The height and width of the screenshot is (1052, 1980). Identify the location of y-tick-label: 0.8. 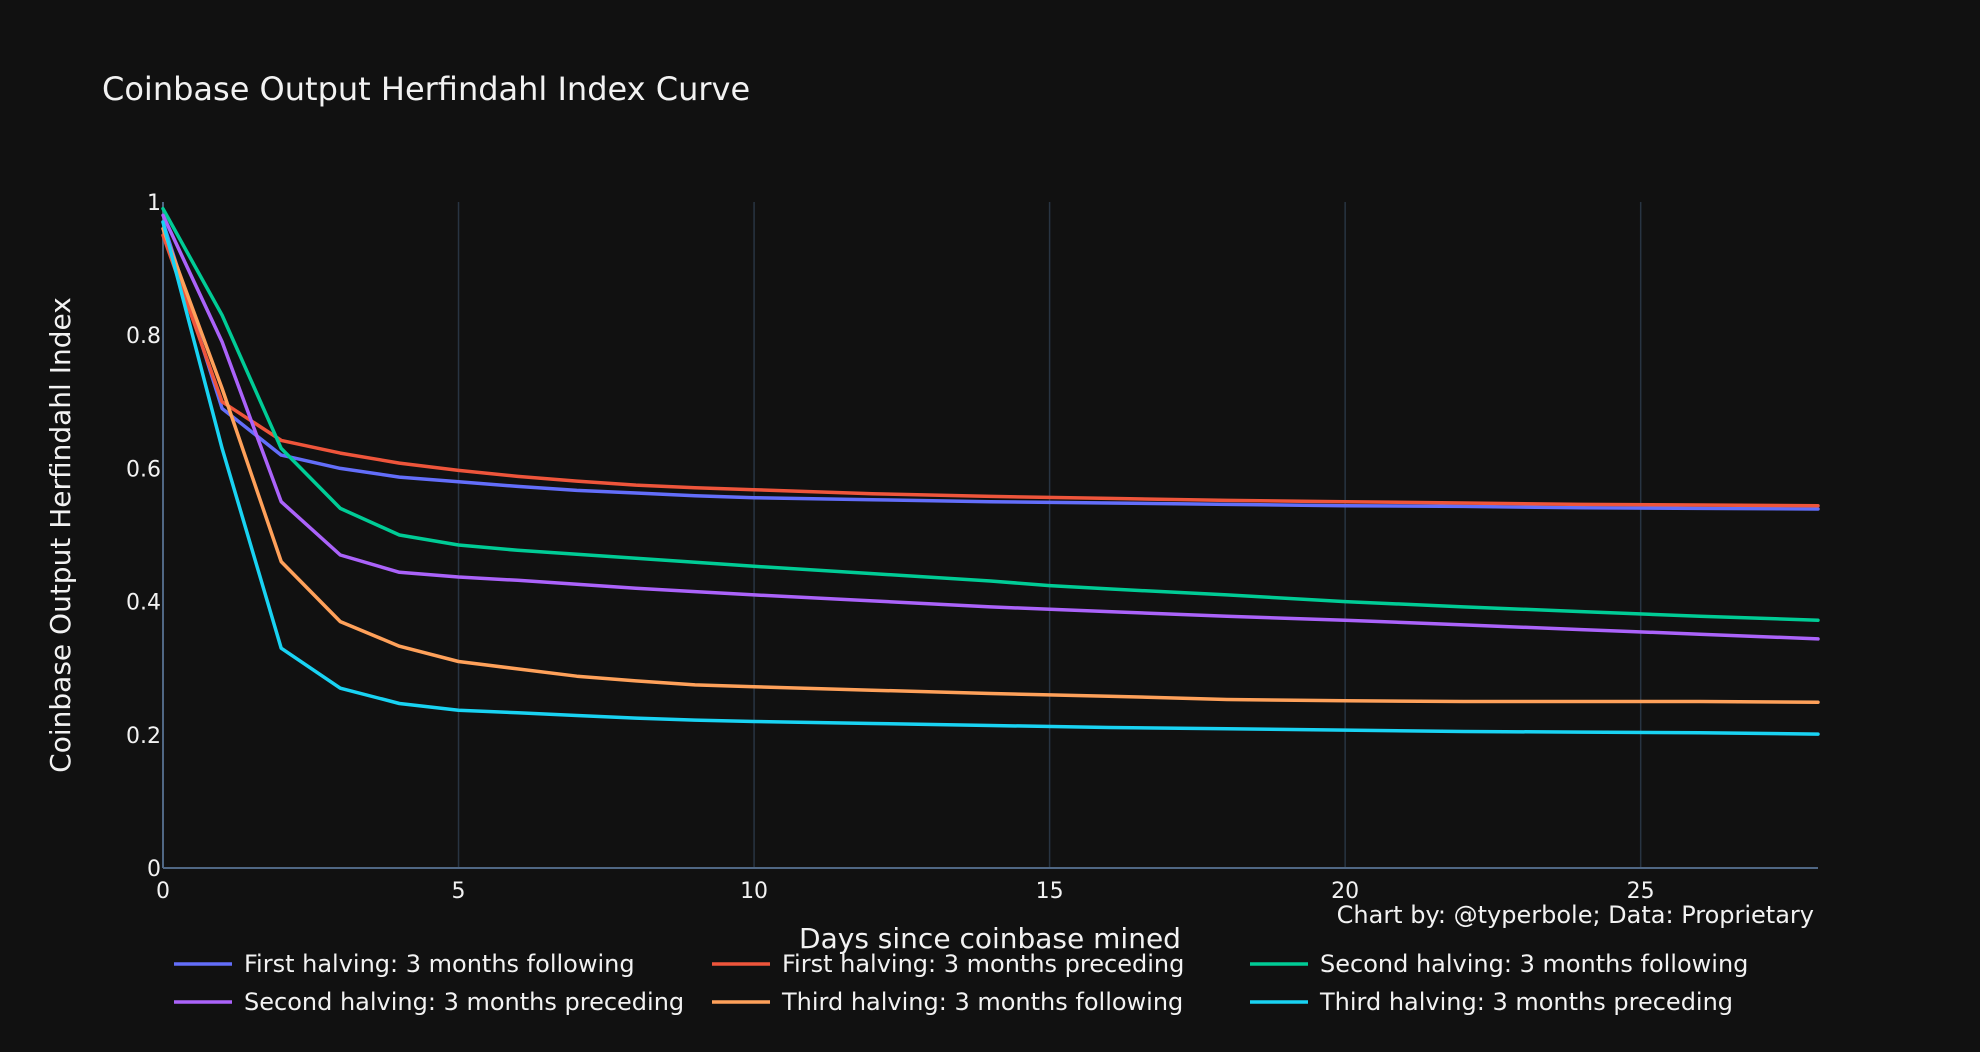
(143, 336).